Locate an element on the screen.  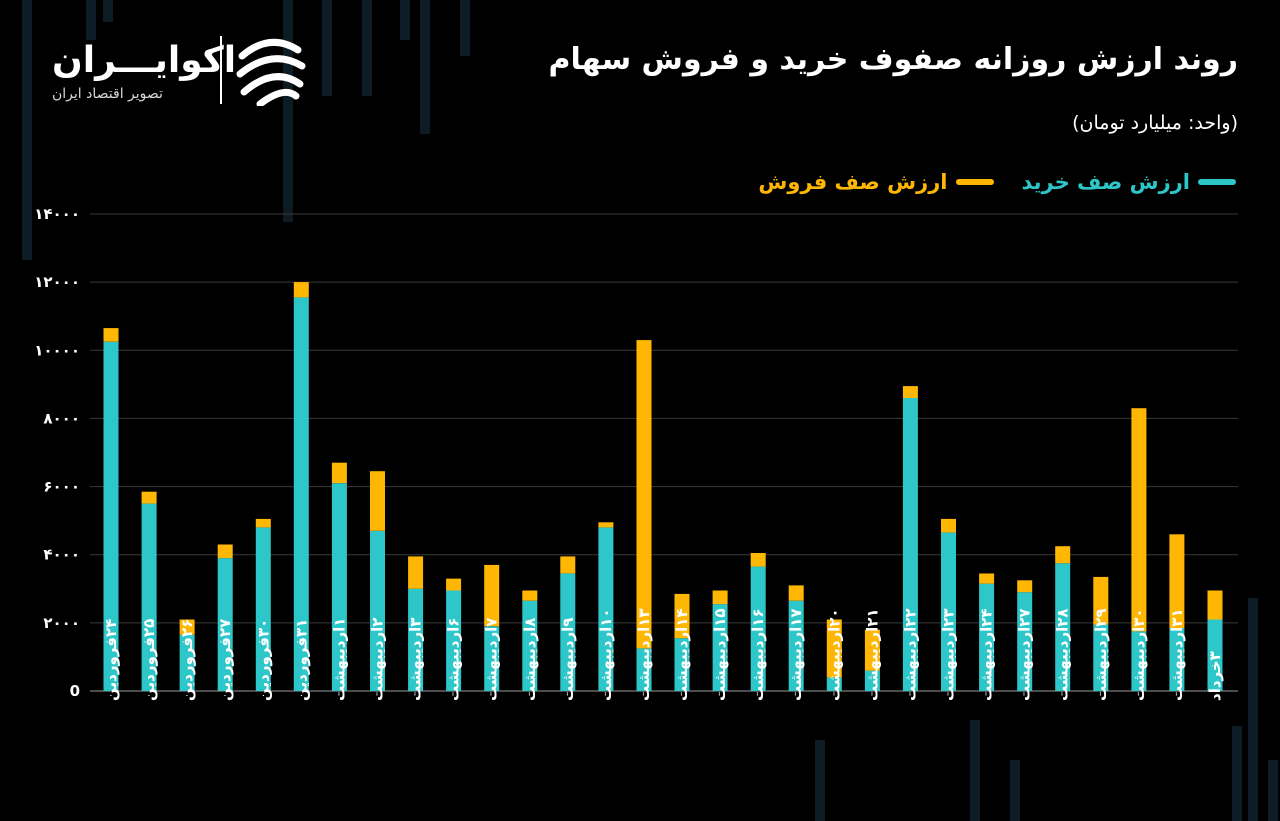
x-tick-label: ۱۰اردیبهشت is located at coordinates (606, 654).